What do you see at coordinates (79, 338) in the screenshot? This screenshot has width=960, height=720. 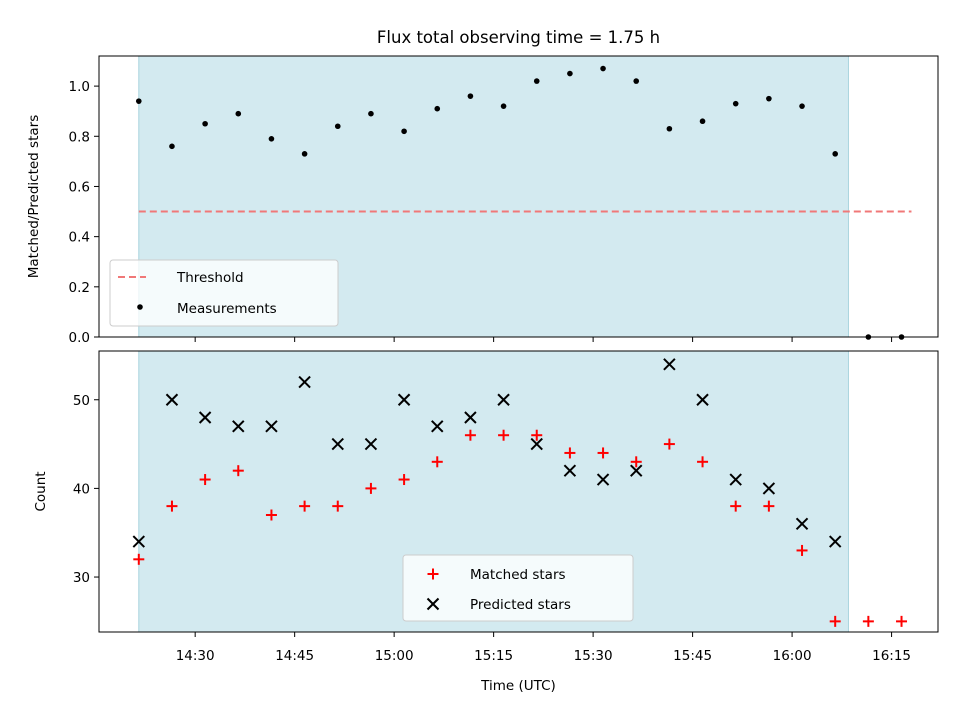 I see `ratio-y-tick-label: 0.0` at bounding box center [79, 338].